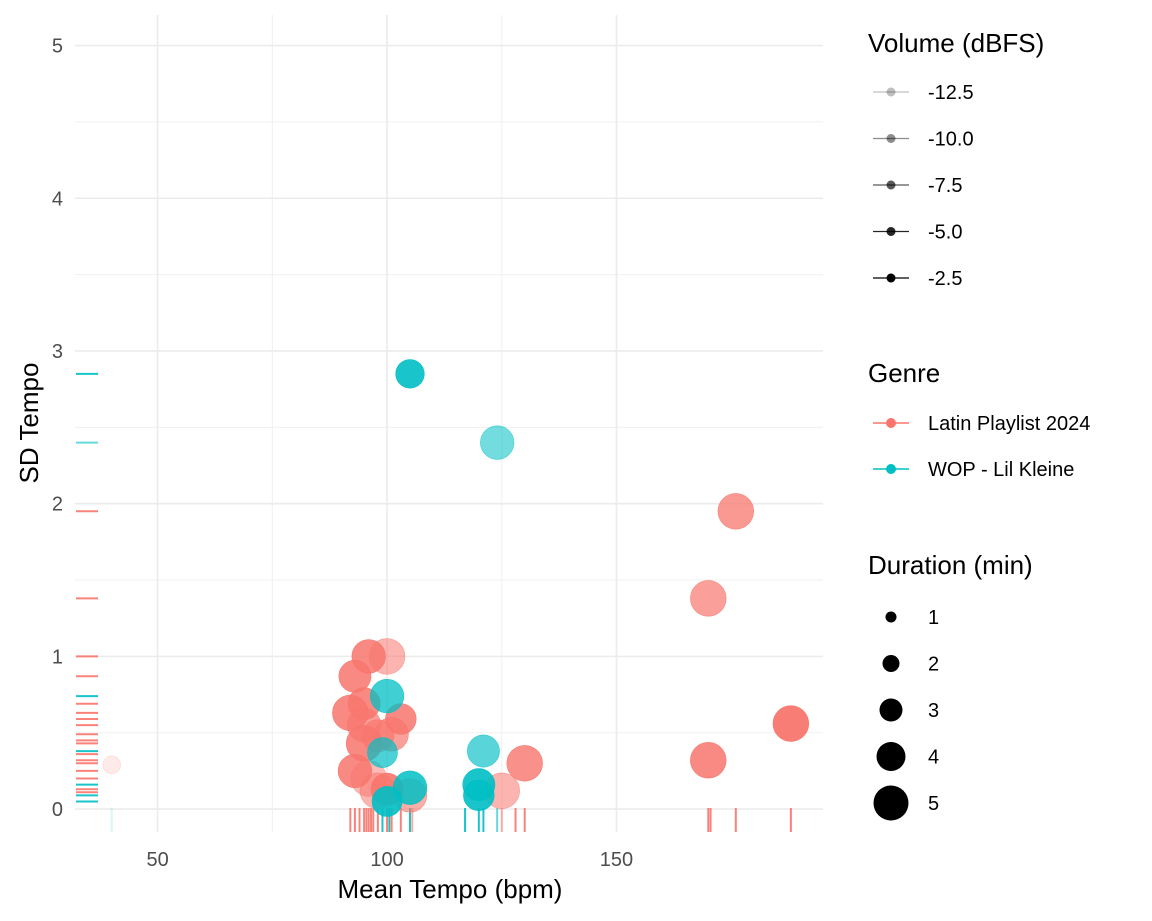  Describe the element at coordinates (950, 685) in the screenshot. I see `legend-duration: Duration (min) 1 2 3 4 5` at that location.